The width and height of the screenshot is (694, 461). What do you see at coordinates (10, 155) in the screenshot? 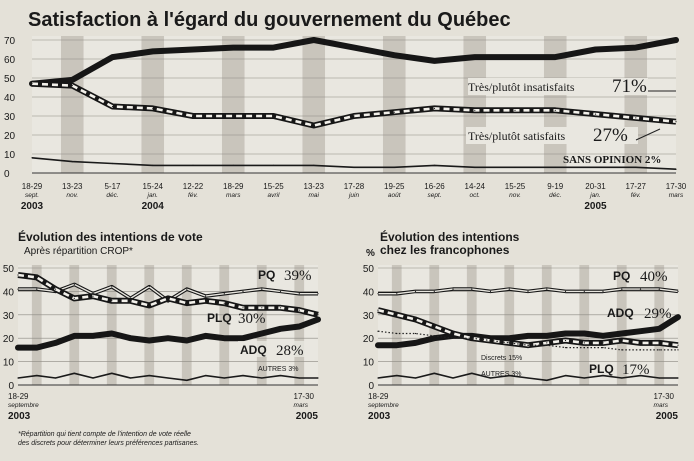
I see `y-tick-label: 10` at bounding box center [10, 155].